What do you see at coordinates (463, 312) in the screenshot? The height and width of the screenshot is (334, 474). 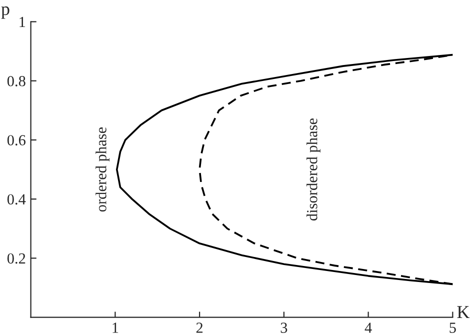 I see `x-axis-title: K` at bounding box center [463, 312].